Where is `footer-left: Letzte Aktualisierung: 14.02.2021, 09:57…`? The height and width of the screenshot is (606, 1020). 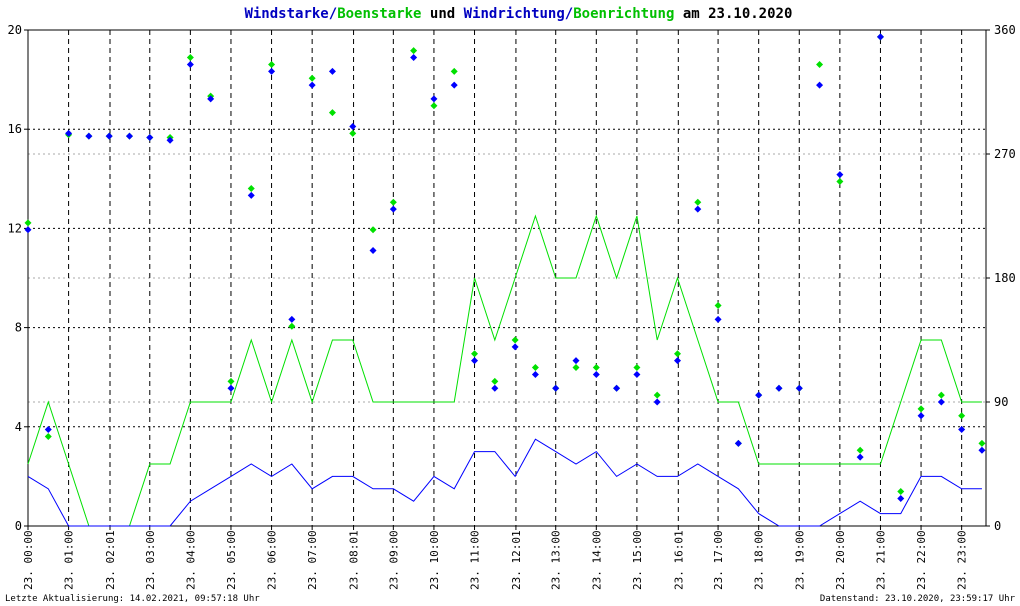
footer-left: Letzte Aktualisierung: 14.02.2021, 09:57… is located at coordinates (132, 599).